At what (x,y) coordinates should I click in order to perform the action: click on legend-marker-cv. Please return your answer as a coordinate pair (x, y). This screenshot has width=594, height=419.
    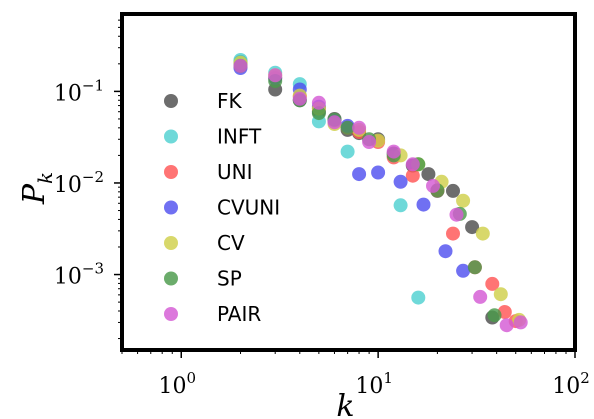
    Looking at the image, I should click on (171, 243).